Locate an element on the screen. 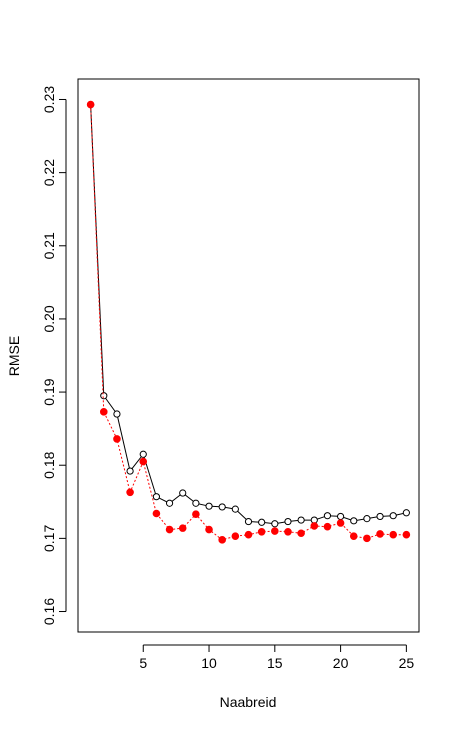 The width and height of the screenshot is (460, 731). x-axis: 5 10 15 20 25 is located at coordinates (276, 657).